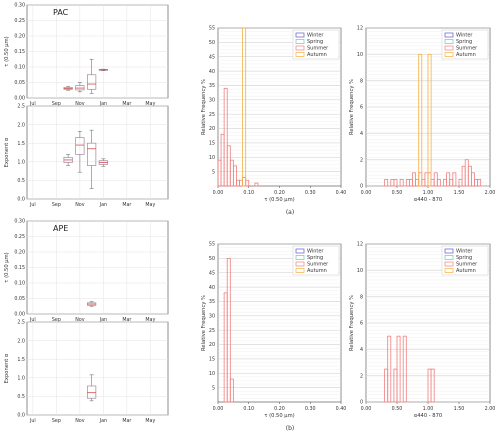 The image size is (500, 434). What do you see at coordinates (21, 416) in the screenshot?
I see `y-tick-label: 0.0` at bounding box center [21, 416].